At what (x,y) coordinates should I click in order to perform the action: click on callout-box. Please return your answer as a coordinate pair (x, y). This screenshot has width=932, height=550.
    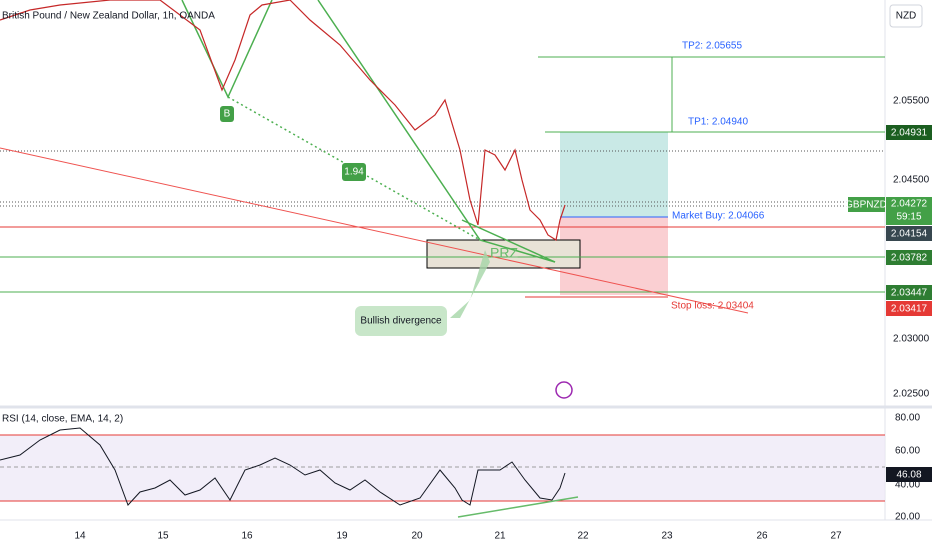
    Looking at the image, I should click on (401, 321).